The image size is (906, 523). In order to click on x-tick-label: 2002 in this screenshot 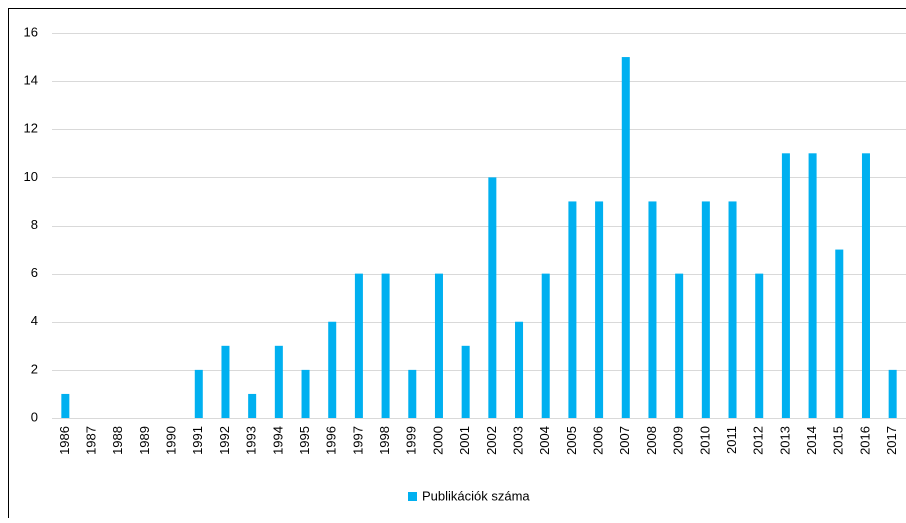, I will do `click(491, 440)`.